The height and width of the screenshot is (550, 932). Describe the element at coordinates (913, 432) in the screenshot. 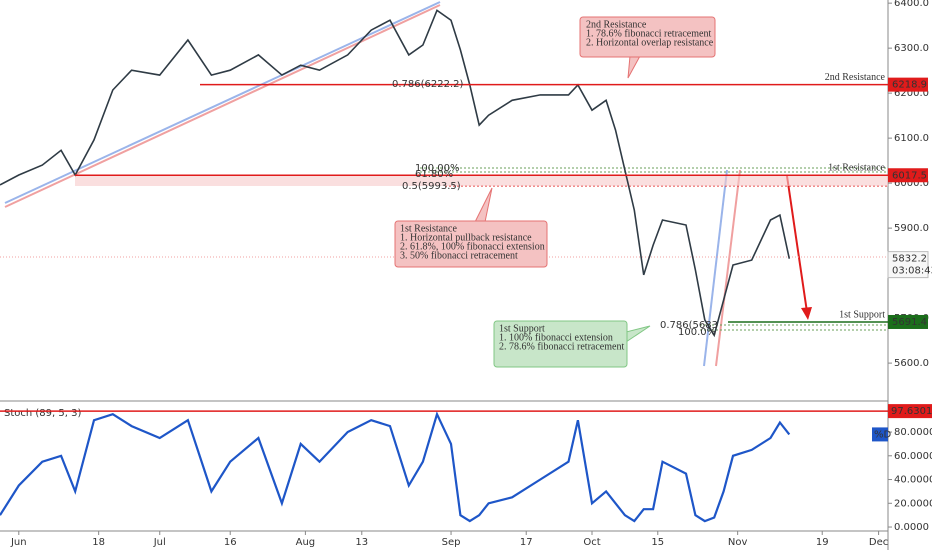

I see `y-tick-label: 80.0000` at that location.